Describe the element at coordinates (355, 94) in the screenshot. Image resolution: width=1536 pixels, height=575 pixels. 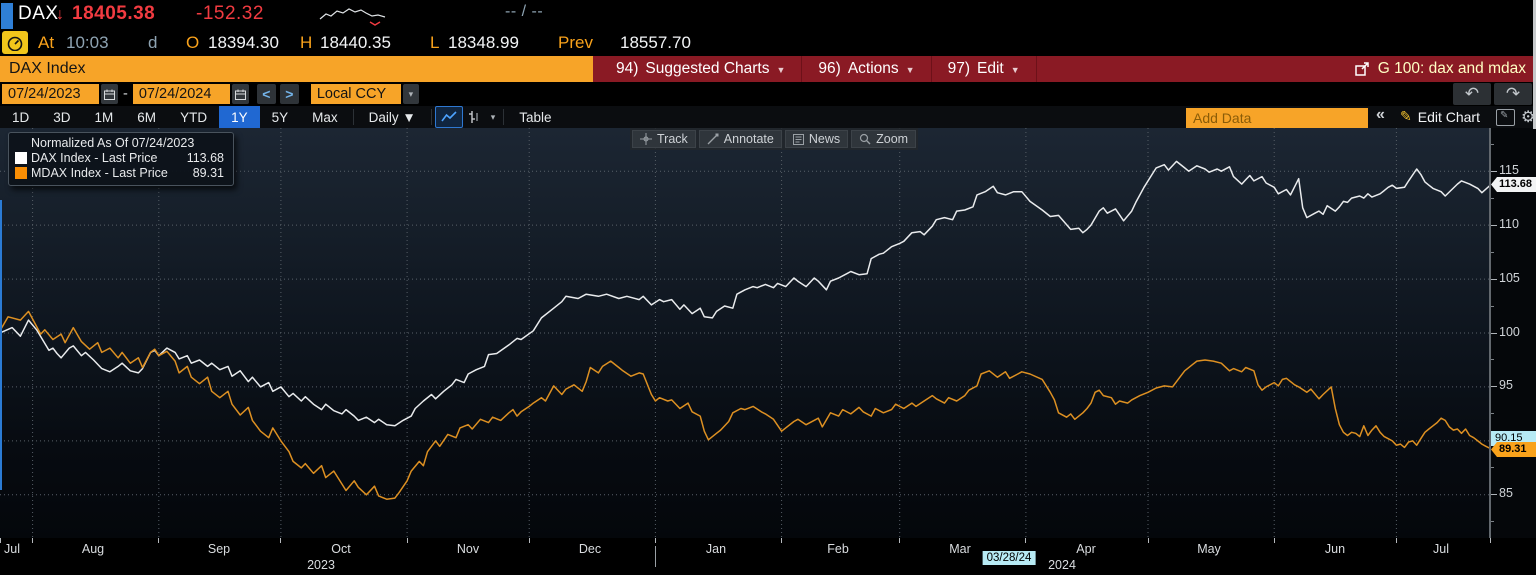
I see `currency-select: Local CCY` at that location.